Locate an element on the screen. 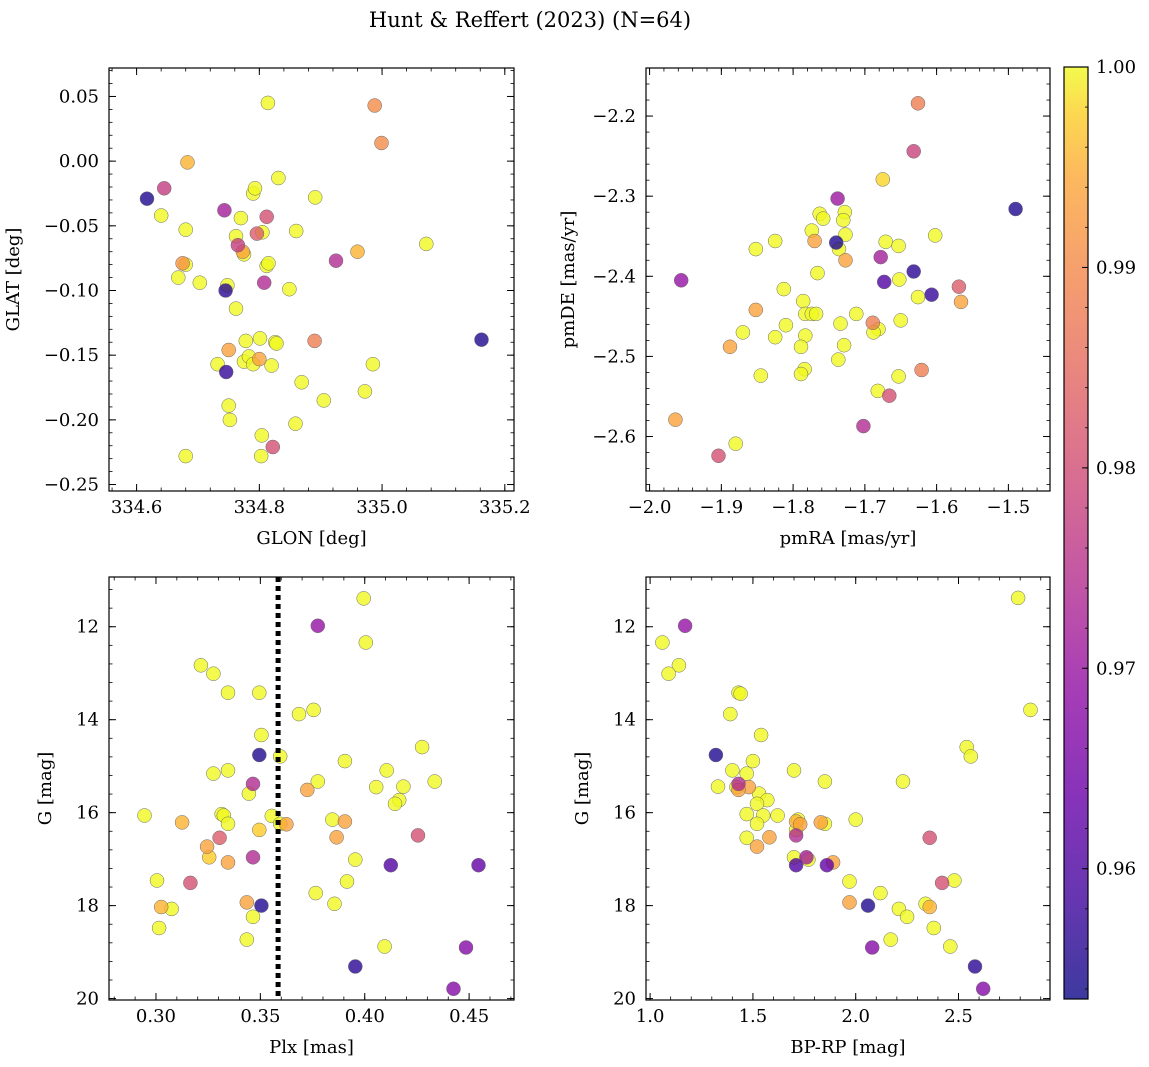 The width and height of the screenshot is (1149, 1067). x-axis-label: BP-RP [mag] is located at coordinates (847, 1047).